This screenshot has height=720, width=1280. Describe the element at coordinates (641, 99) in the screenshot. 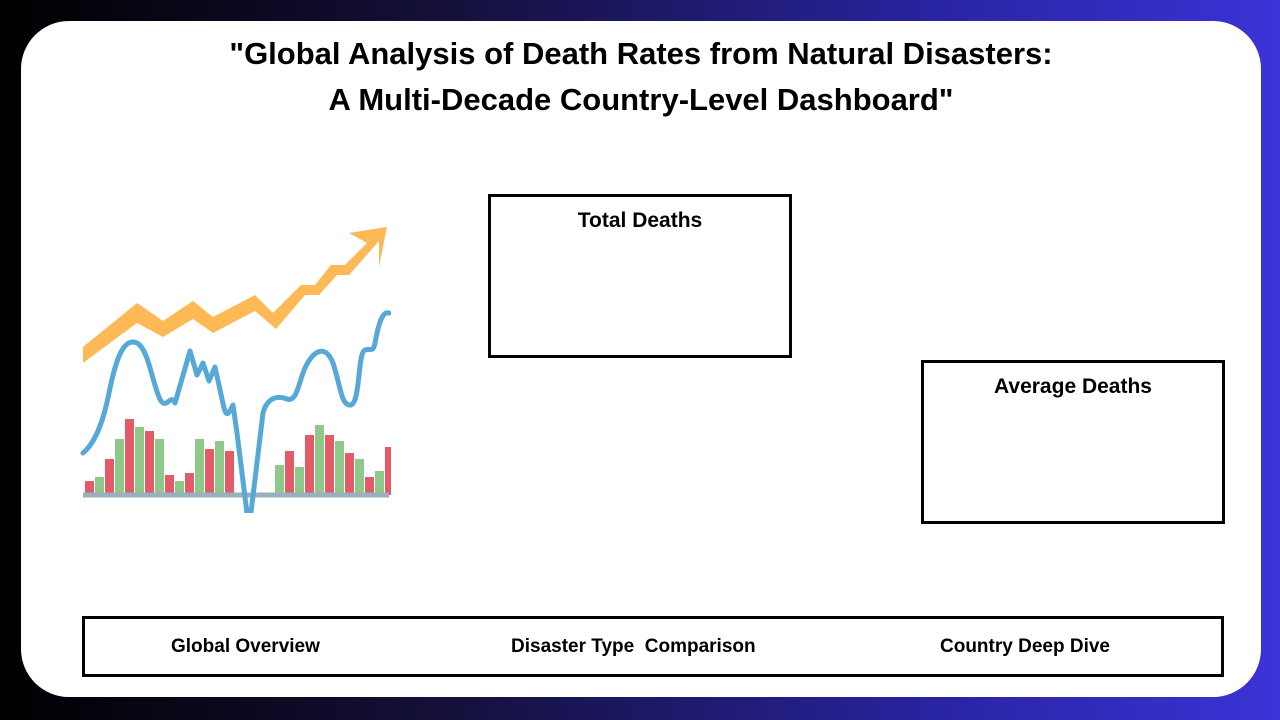

I see `page-title-line-2: A Multi-Decade Country-Level Dashboard"` at that location.